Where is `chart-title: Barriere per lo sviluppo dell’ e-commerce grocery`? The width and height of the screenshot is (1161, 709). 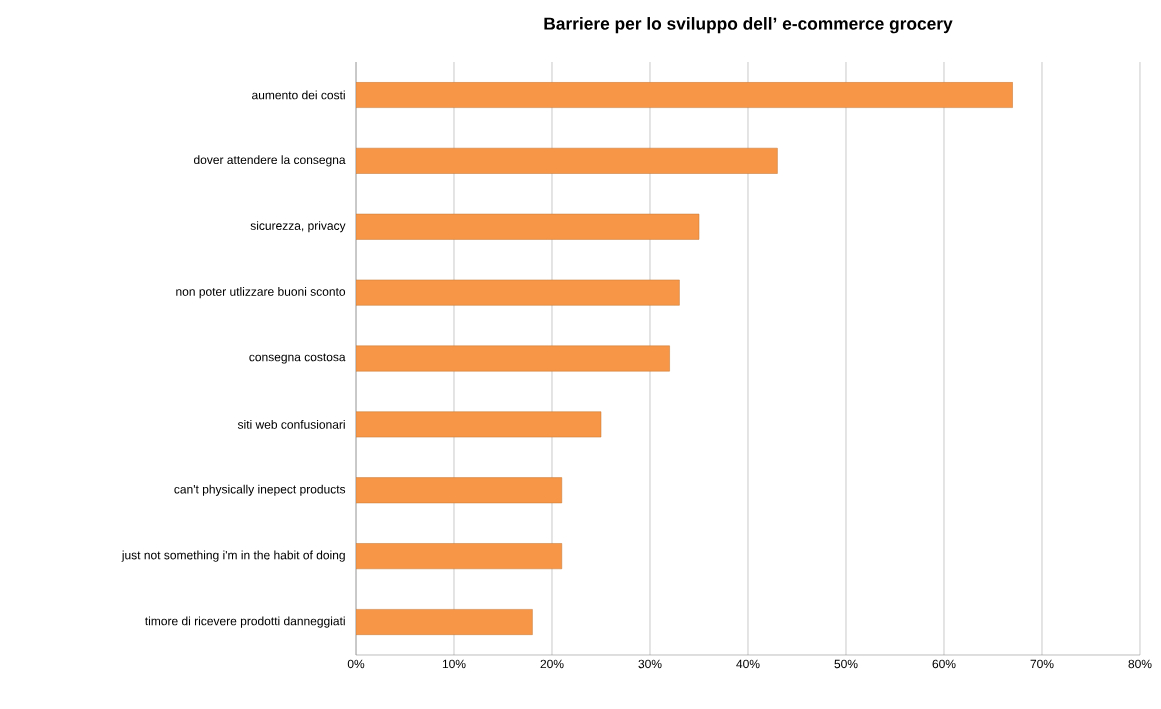 chart-title: Barriere per lo sviluppo dell’ e-commerce grocery is located at coordinates (748, 25).